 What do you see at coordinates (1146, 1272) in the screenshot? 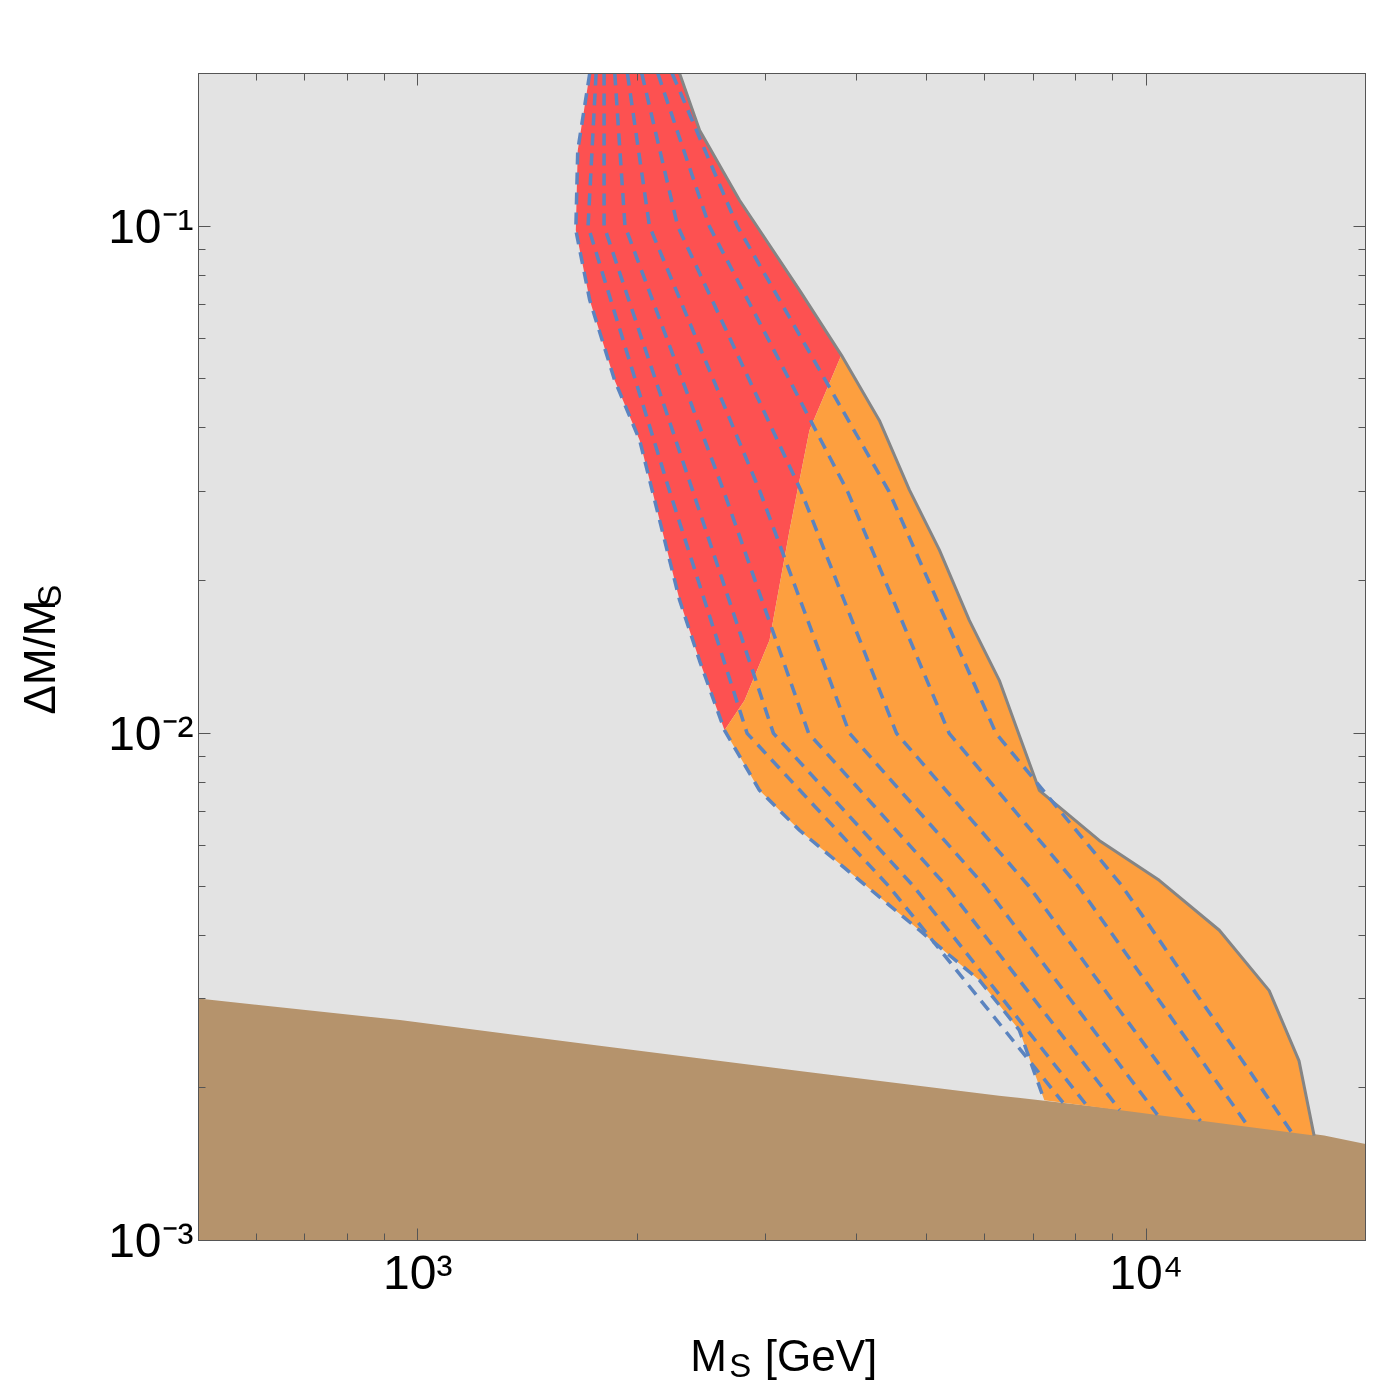
I see `x-tick-label: 10⁴` at bounding box center [1146, 1272].